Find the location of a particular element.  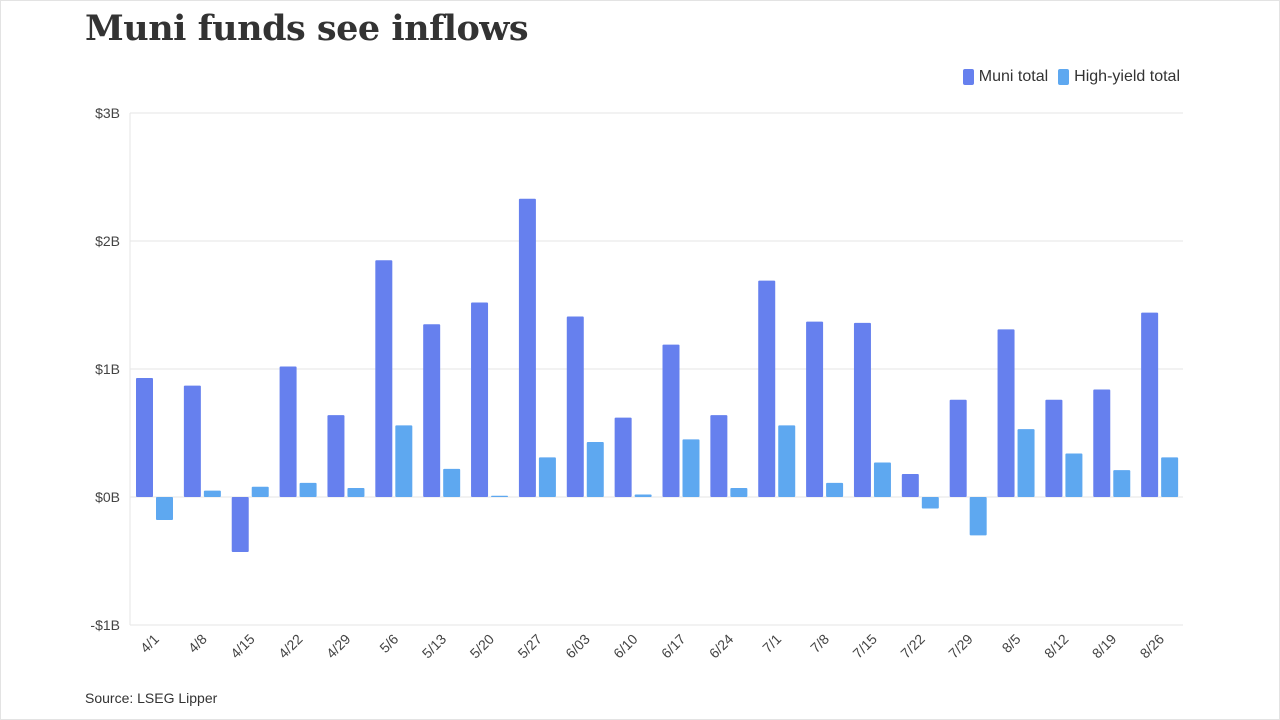

x-tick-label: 8/12 is located at coordinates (1056, 646).